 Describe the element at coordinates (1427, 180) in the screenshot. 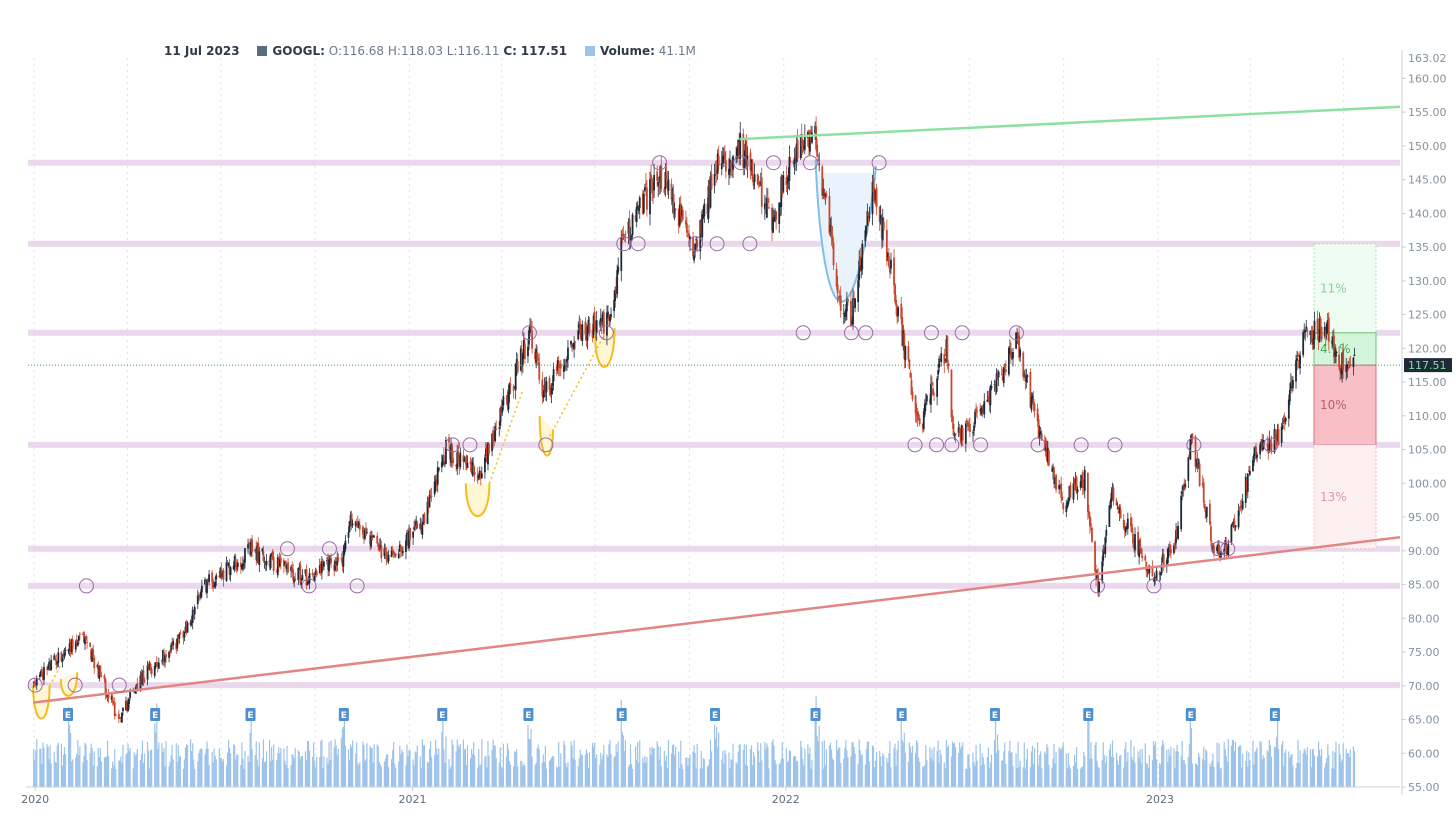

I see `y-tick-label: 145.00` at that location.